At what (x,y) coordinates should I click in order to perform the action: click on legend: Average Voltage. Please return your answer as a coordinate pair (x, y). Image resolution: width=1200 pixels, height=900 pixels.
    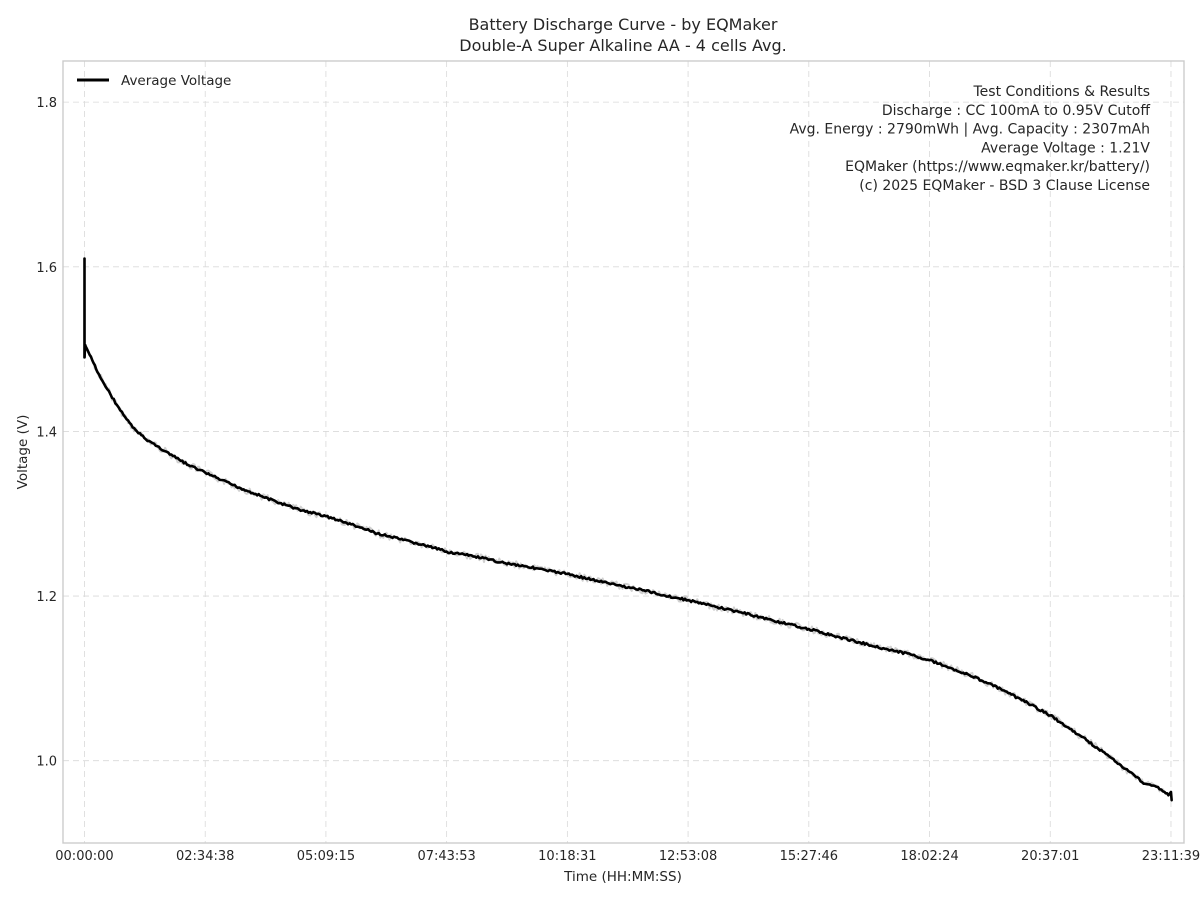
    Looking at the image, I should click on (154, 81).